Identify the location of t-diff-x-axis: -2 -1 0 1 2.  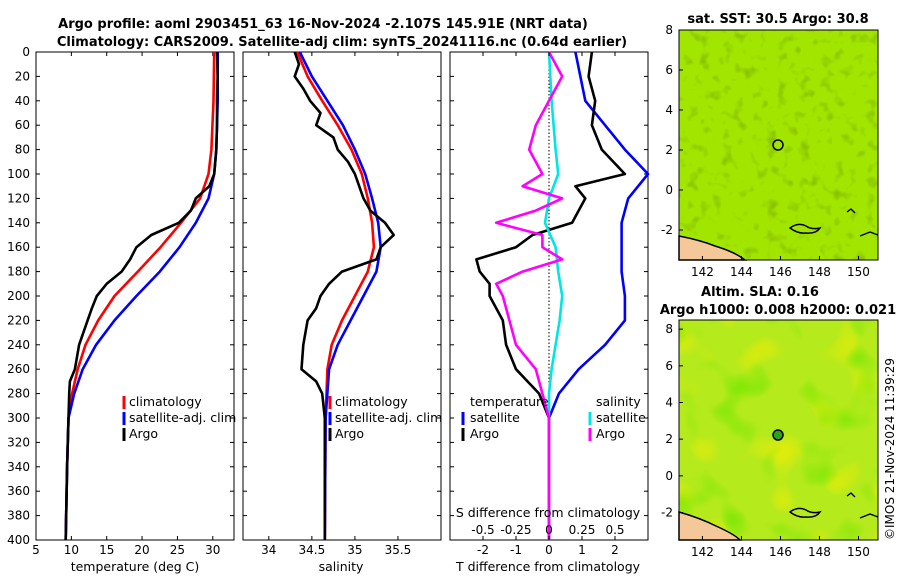
(548, 304).